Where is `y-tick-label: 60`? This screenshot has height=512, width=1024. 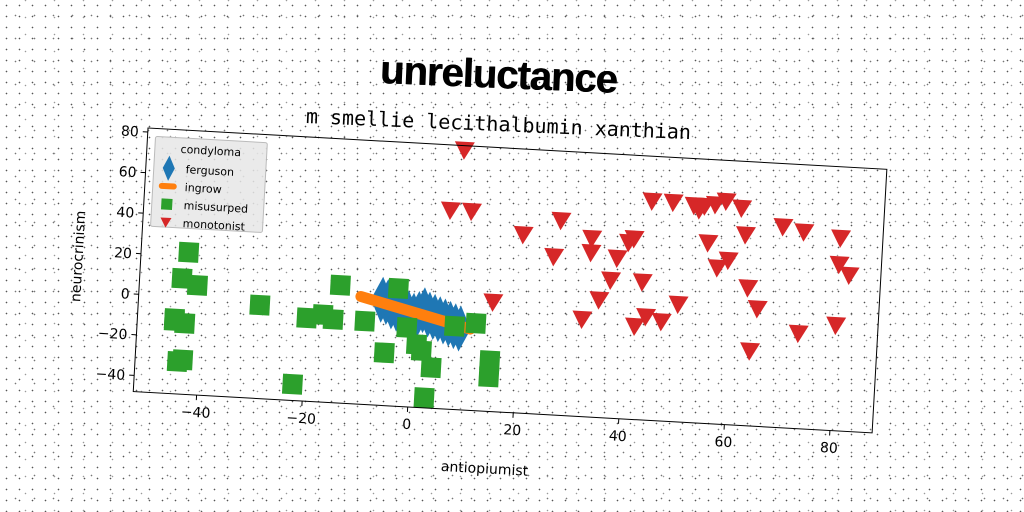
y-tick-label: 60 is located at coordinates (127, 172).